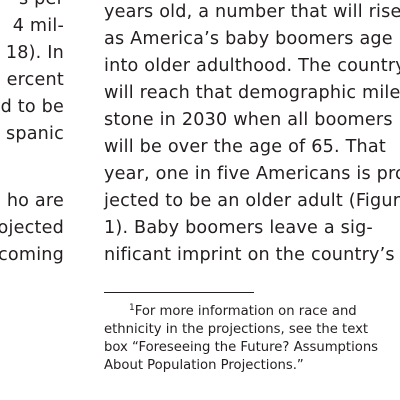  I want to click on footnote-line: box “Foreseeing the Future? Assumptions, so click(241, 347).